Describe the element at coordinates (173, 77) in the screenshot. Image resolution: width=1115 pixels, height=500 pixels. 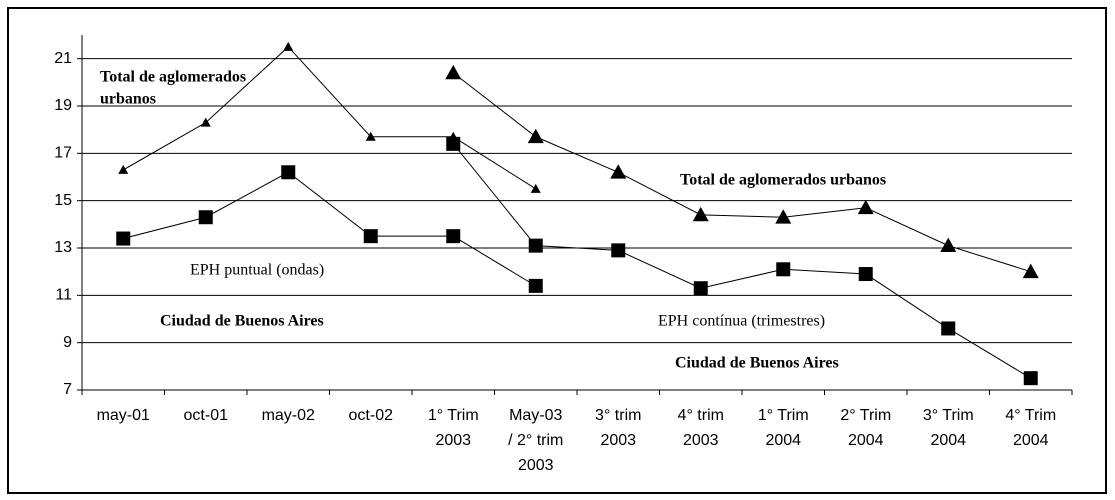
I see `annotation: Total de aglomerados` at that location.